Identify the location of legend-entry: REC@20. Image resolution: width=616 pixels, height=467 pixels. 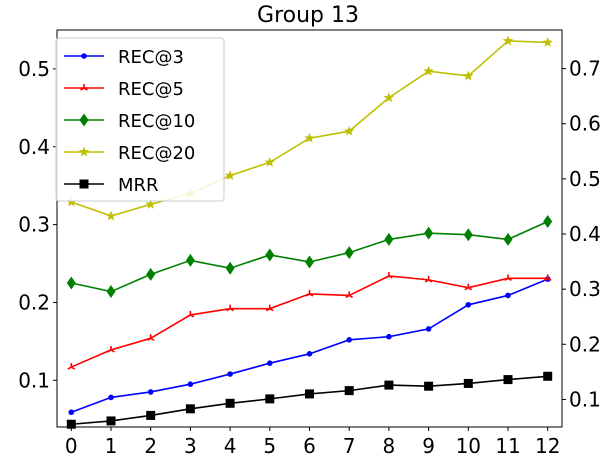
(129, 153).